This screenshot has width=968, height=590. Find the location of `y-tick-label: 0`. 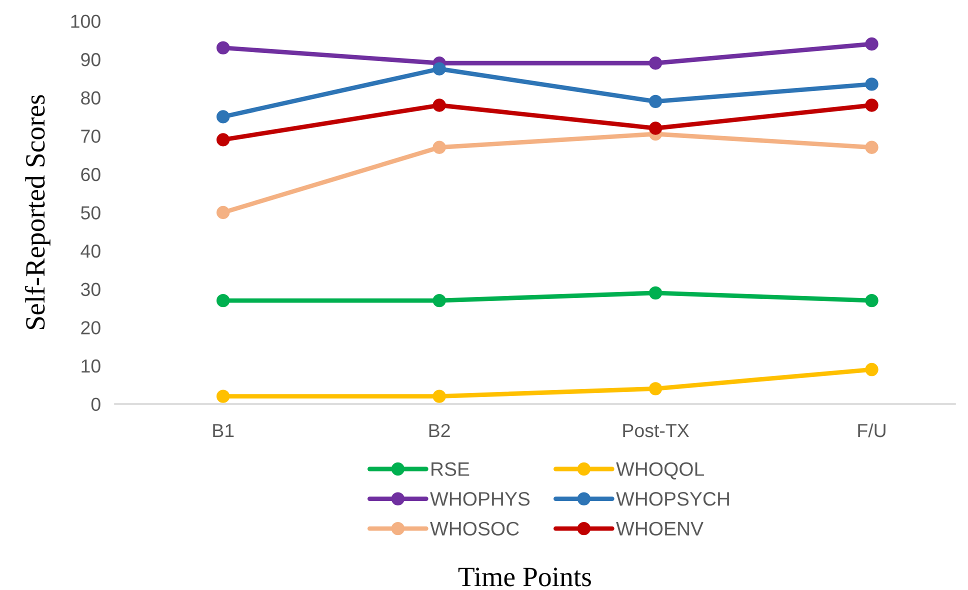

y-tick-label: 0 is located at coordinates (95, 404).